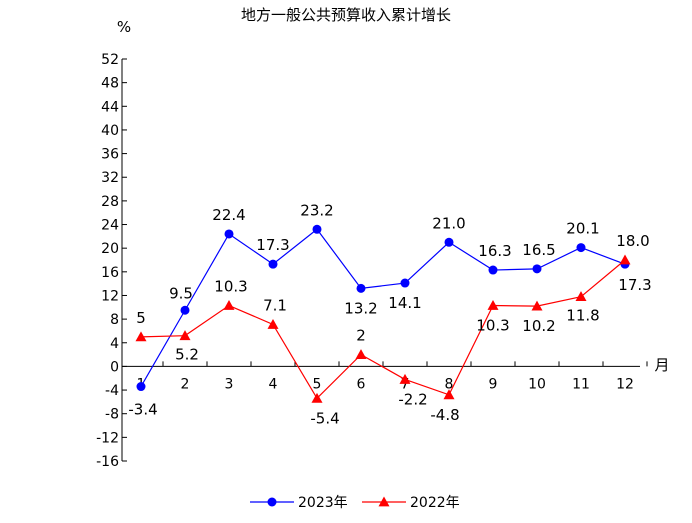 This screenshot has height=523, width=692. Describe the element at coordinates (112, 415) in the screenshot. I see `y-tick-label: -8` at that location.